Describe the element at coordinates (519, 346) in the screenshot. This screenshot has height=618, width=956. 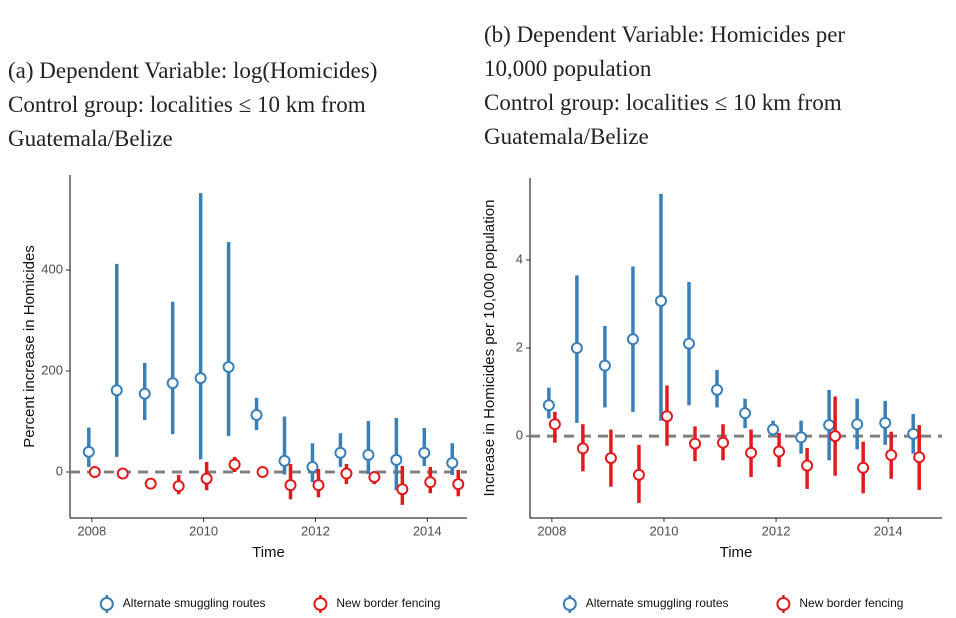
I see `y-tick-label: 2` at that location.